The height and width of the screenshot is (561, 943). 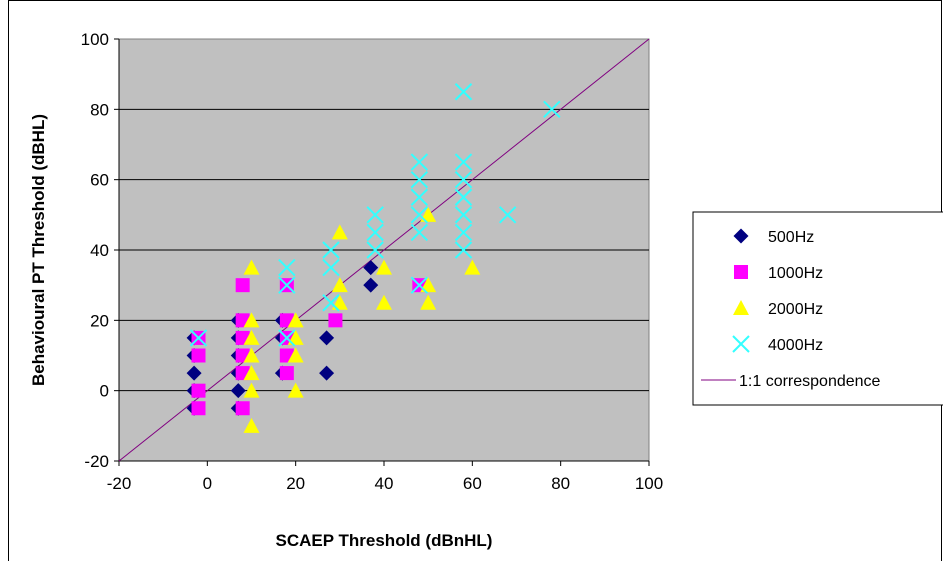 I want to click on x-tick-label: -20, so click(x=119, y=483).